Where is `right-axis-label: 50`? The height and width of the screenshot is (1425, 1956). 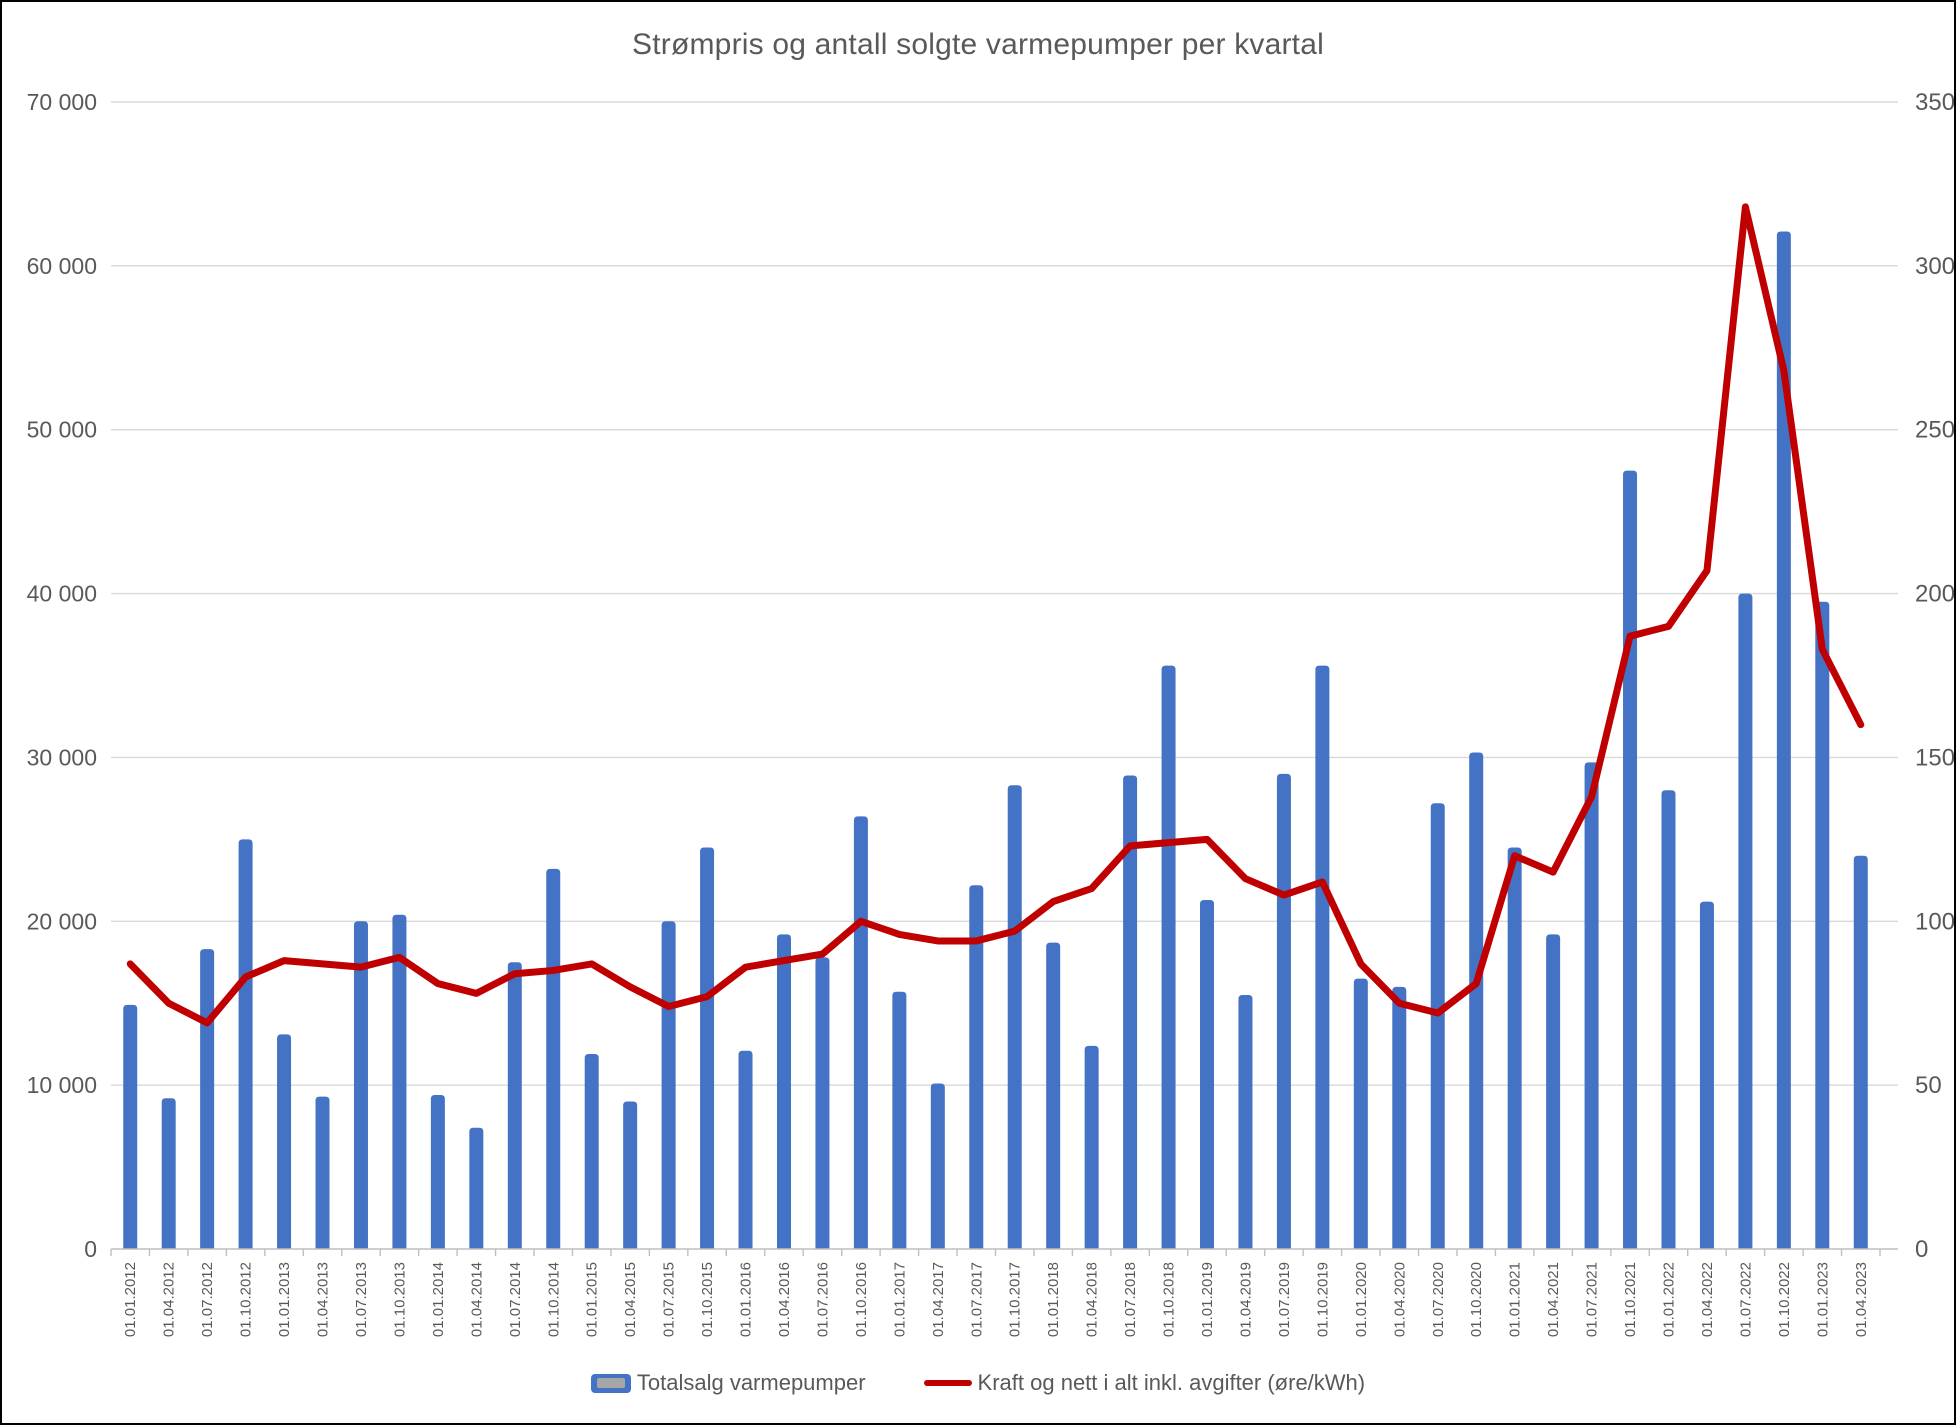 right-axis-label: 50 is located at coordinates (1928, 1085).